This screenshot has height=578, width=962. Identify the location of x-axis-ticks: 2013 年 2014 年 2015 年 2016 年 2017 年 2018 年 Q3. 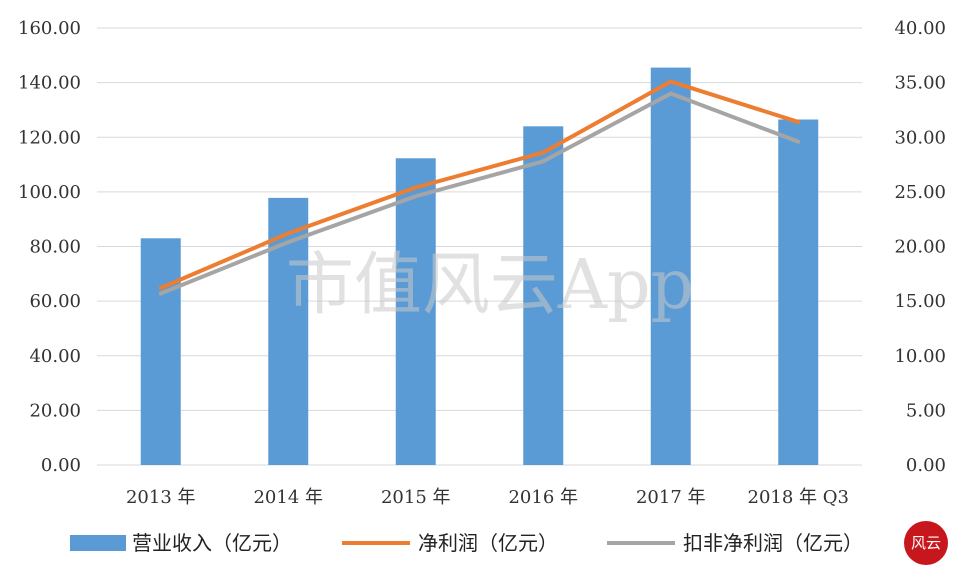
(487, 497).